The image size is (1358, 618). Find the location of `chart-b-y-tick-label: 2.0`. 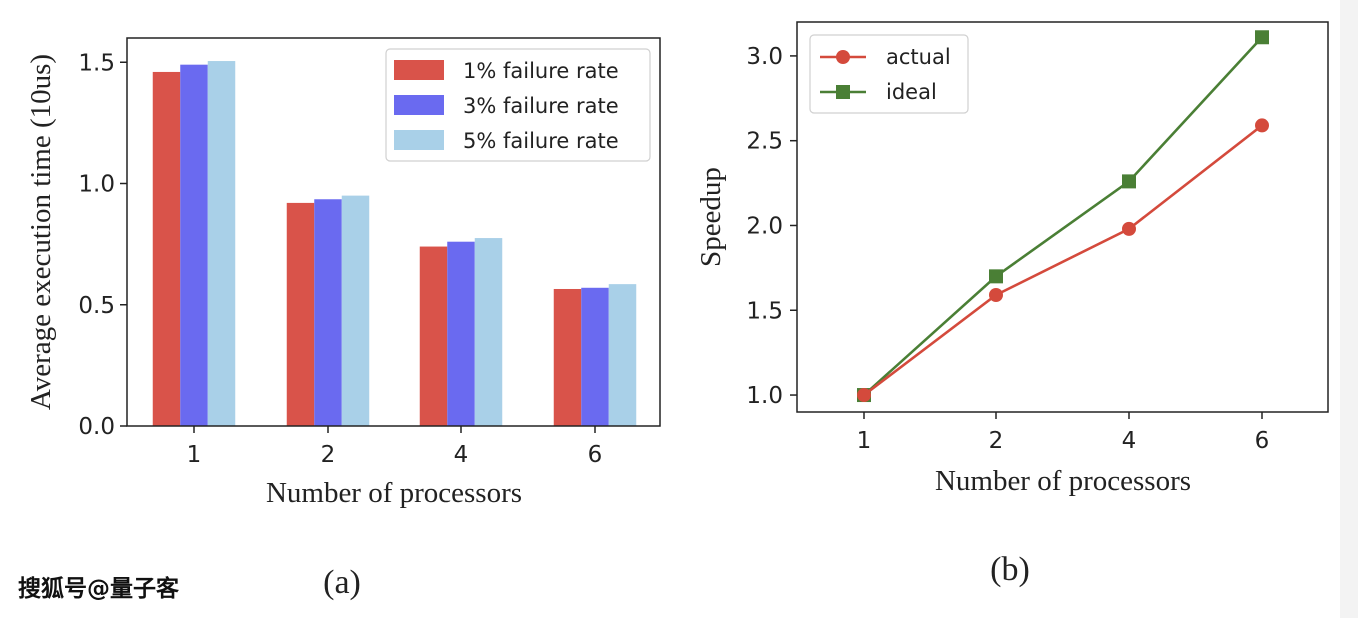

chart-b-y-tick-label: 2.0 is located at coordinates (764, 226).